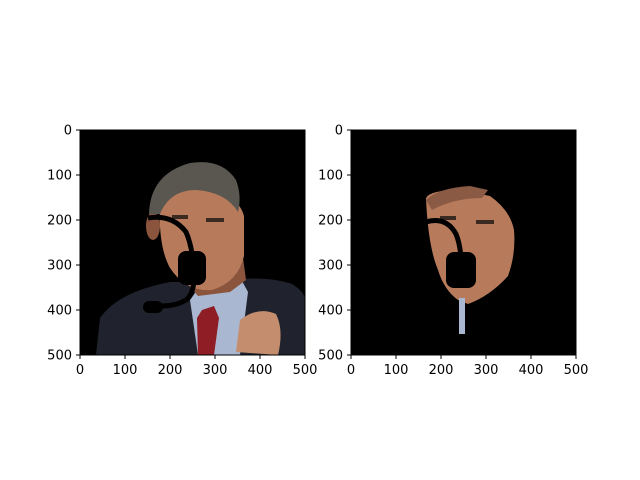  I want to click on image-1-y-tick-label: 500, so click(59, 356).